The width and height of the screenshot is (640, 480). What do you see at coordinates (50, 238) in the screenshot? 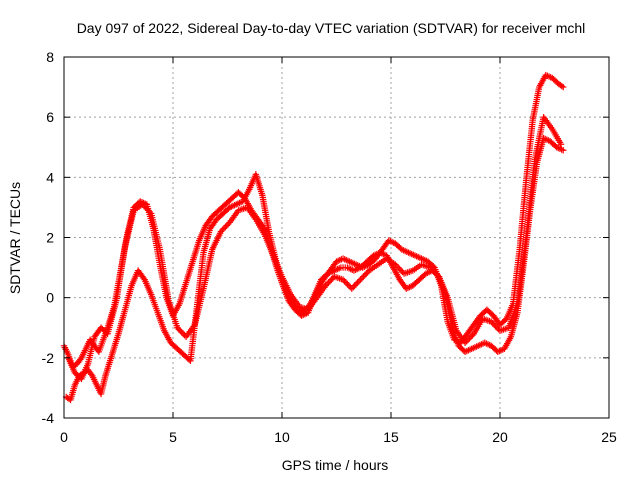
I see `y-tick-label: 2` at bounding box center [50, 238].